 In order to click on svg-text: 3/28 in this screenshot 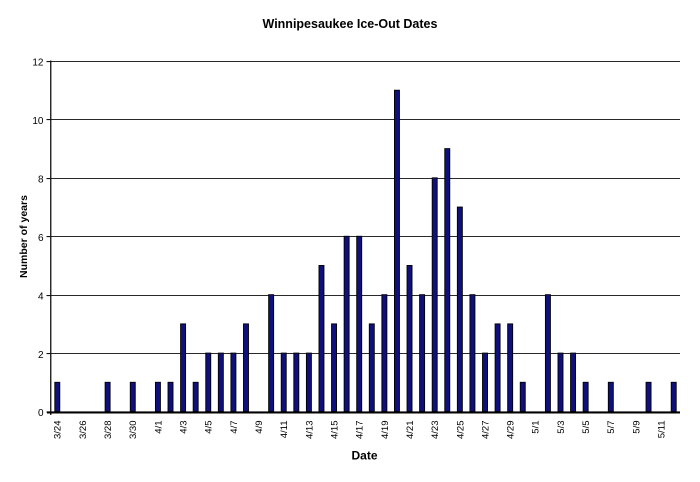, I will do `click(108, 430)`.